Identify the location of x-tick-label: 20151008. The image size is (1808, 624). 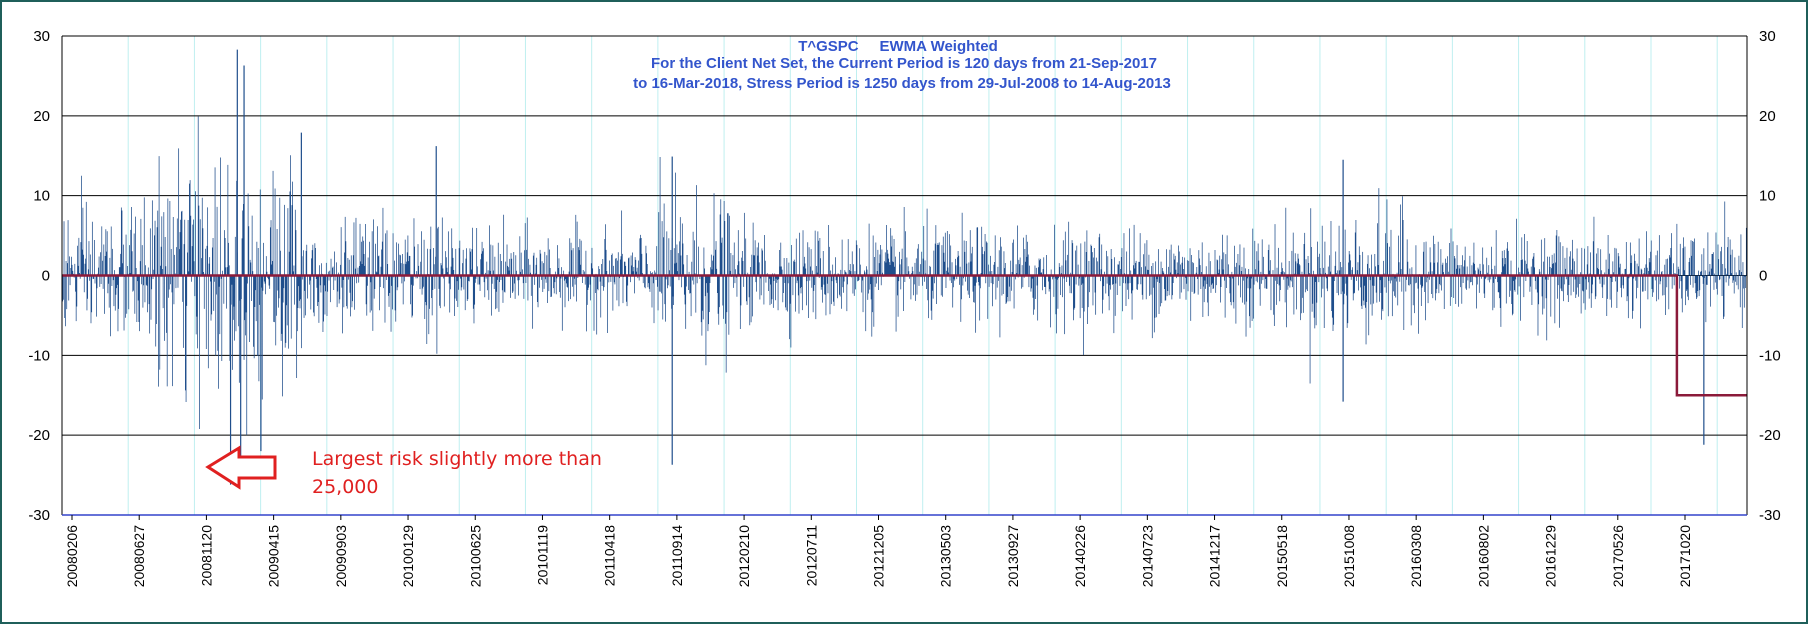
(1349, 556).